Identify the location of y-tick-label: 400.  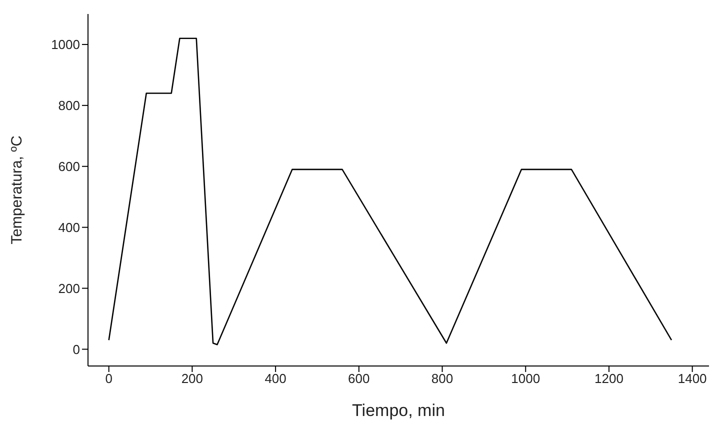
(69, 227).